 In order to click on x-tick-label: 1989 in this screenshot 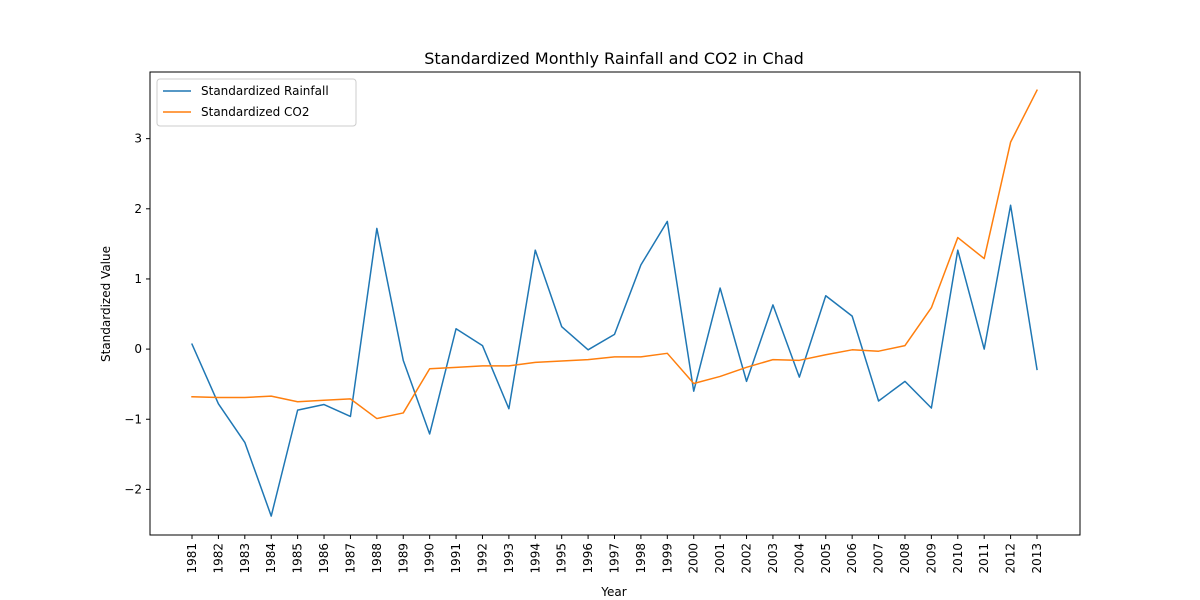, I will do `click(403, 558)`.